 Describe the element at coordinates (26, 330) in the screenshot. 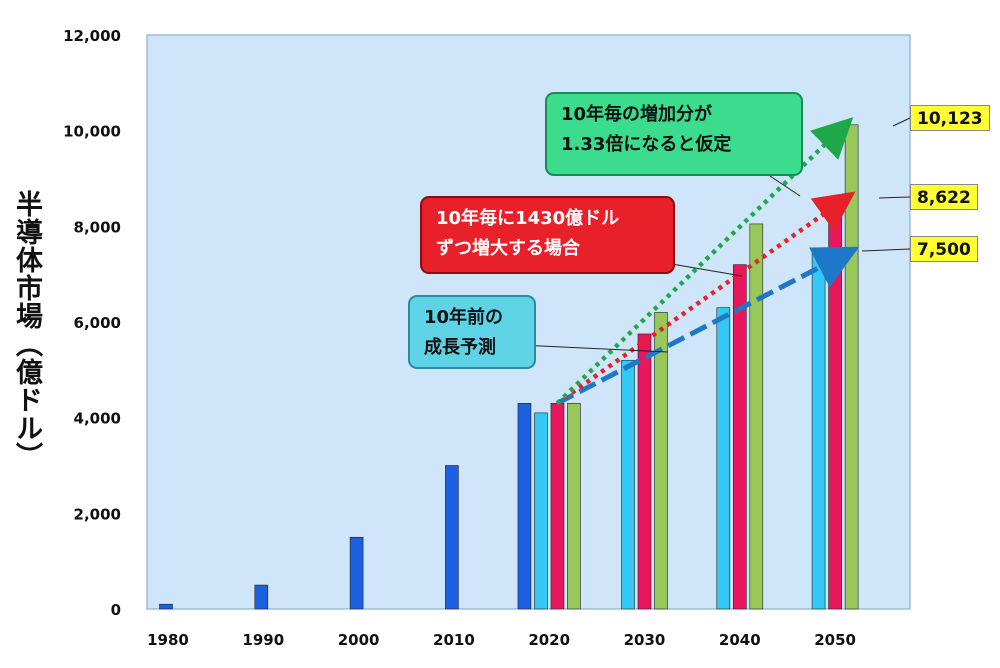

I see `y-axis-label: 半導体市場（億ドル）` at that location.